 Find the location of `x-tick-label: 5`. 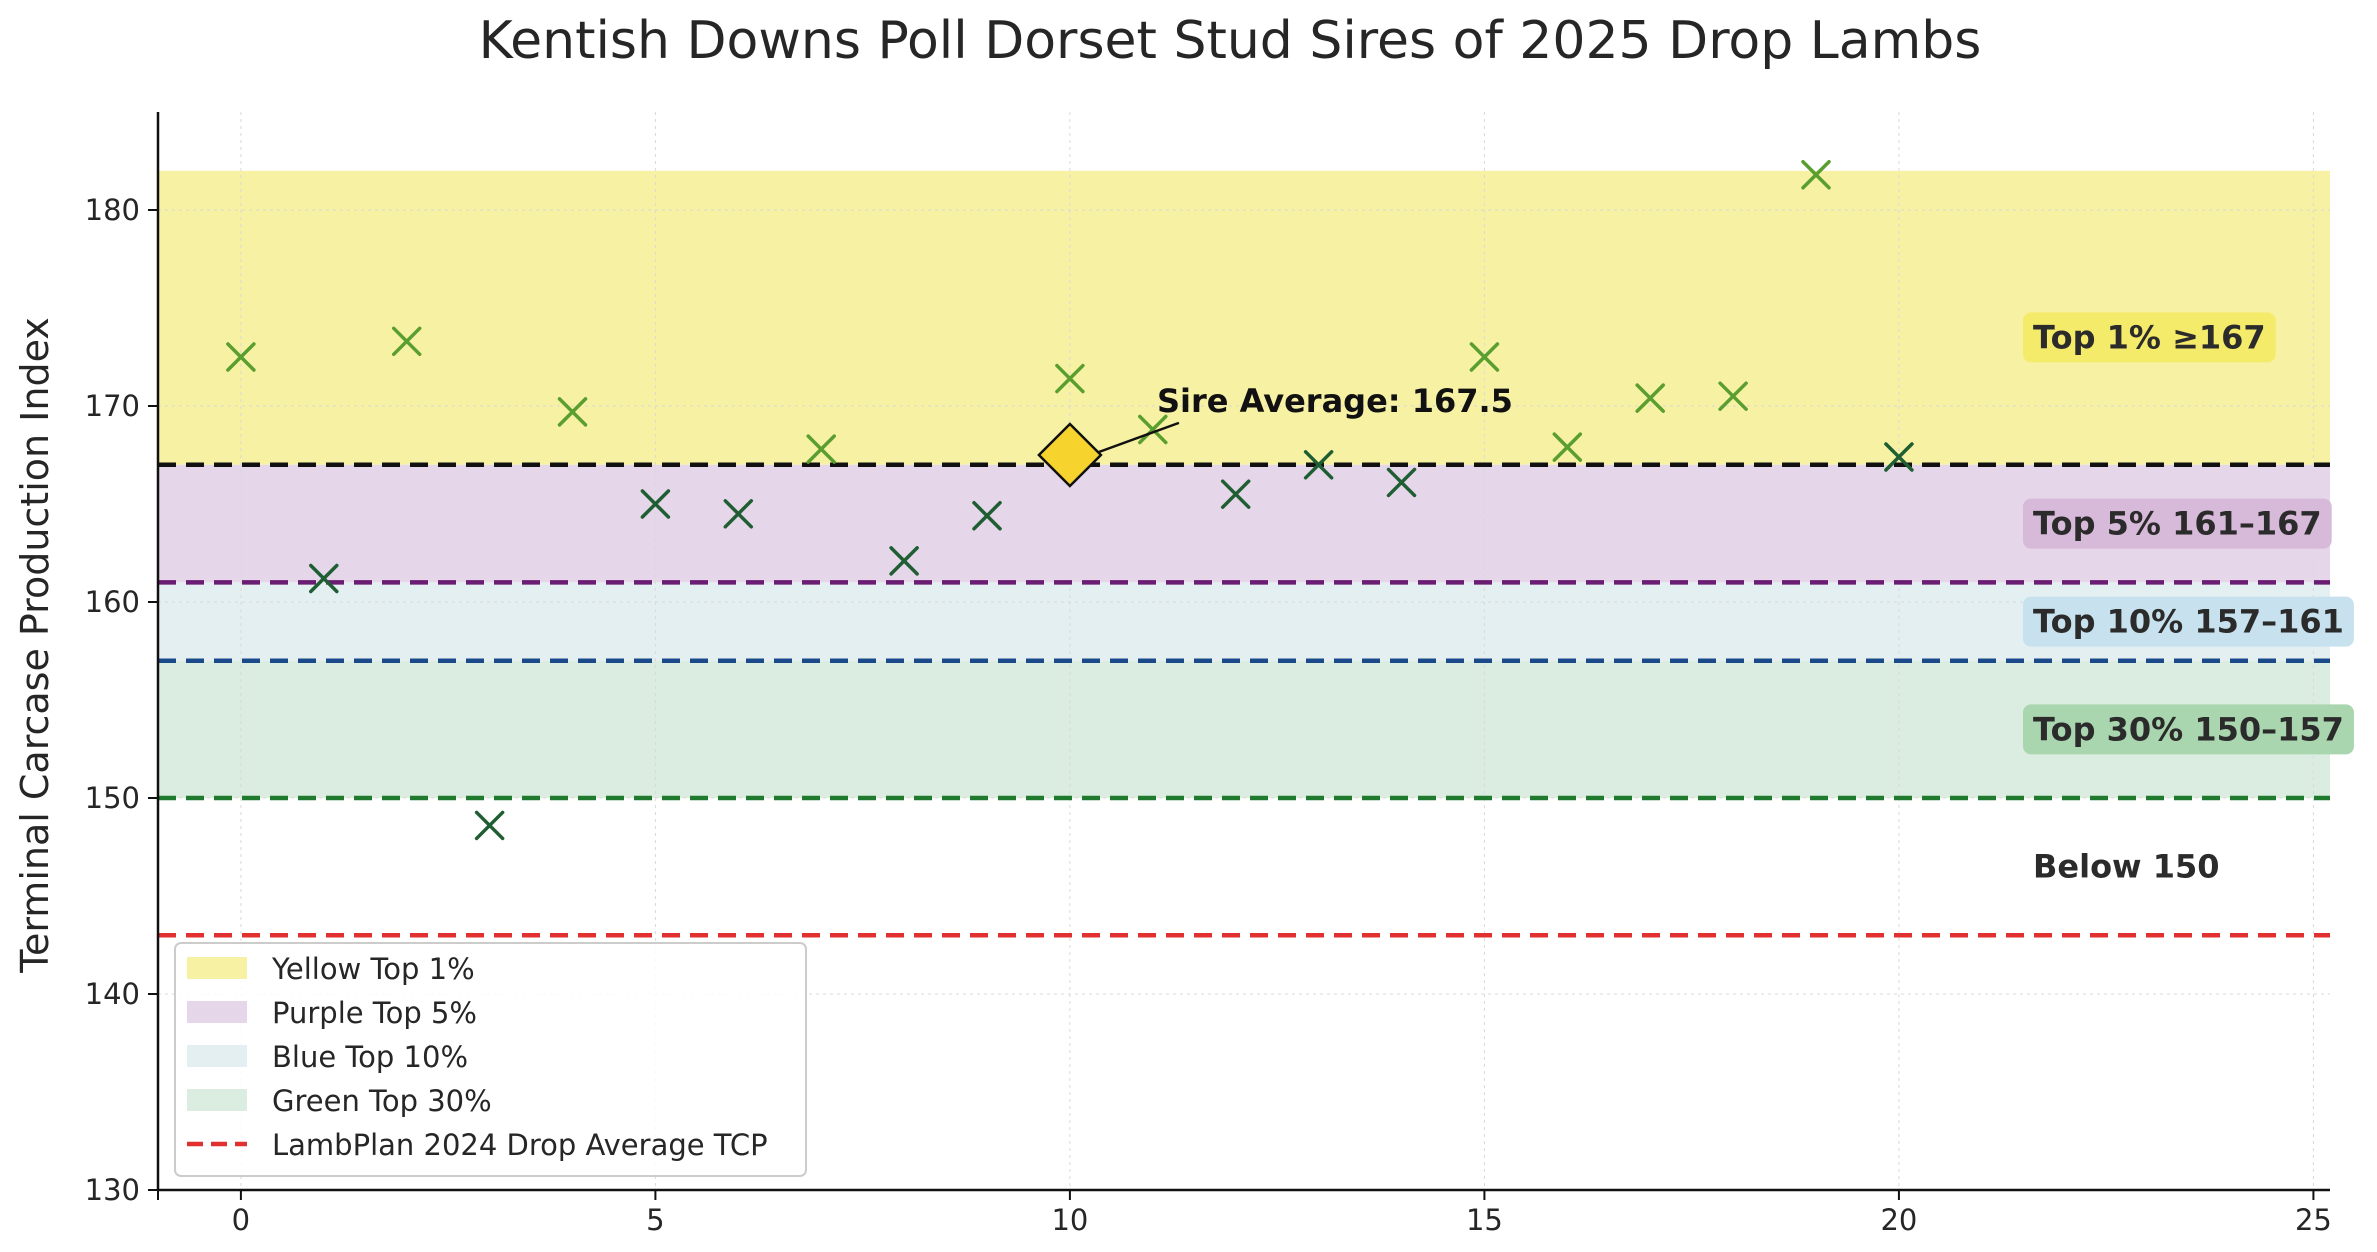

x-tick-label: 5 is located at coordinates (655, 1220).